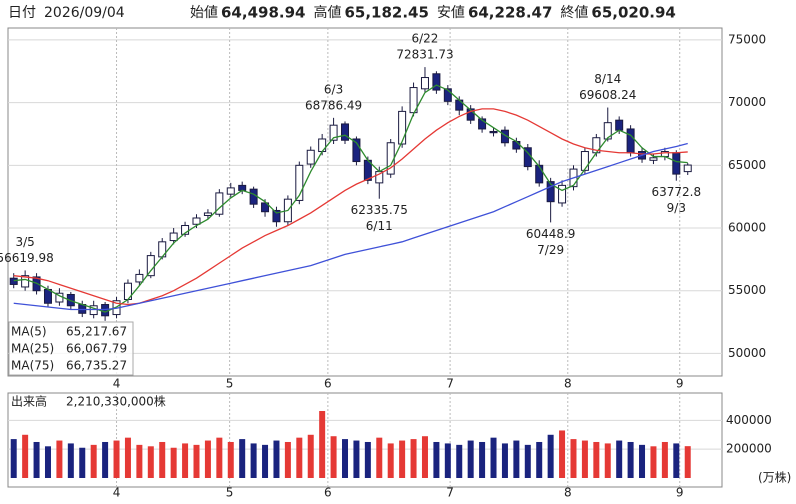  What do you see at coordinates (747, 39) in the screenshot?
I see `y-tick-label: 75000` at bounding box center [747, 39].